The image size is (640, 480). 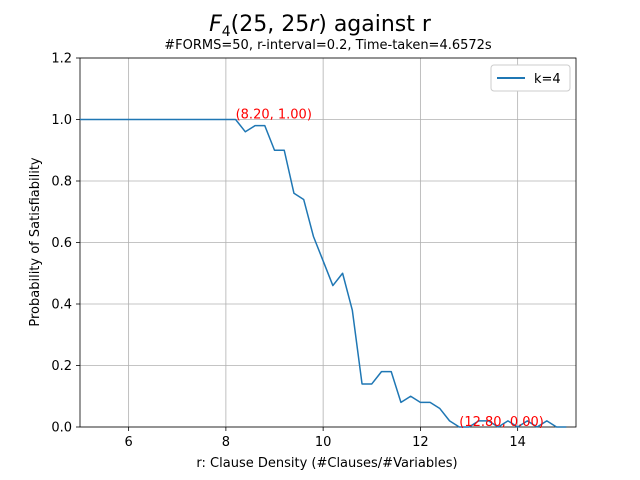 I want to click on x-tick-label: 12, so click(x=420, y=442).